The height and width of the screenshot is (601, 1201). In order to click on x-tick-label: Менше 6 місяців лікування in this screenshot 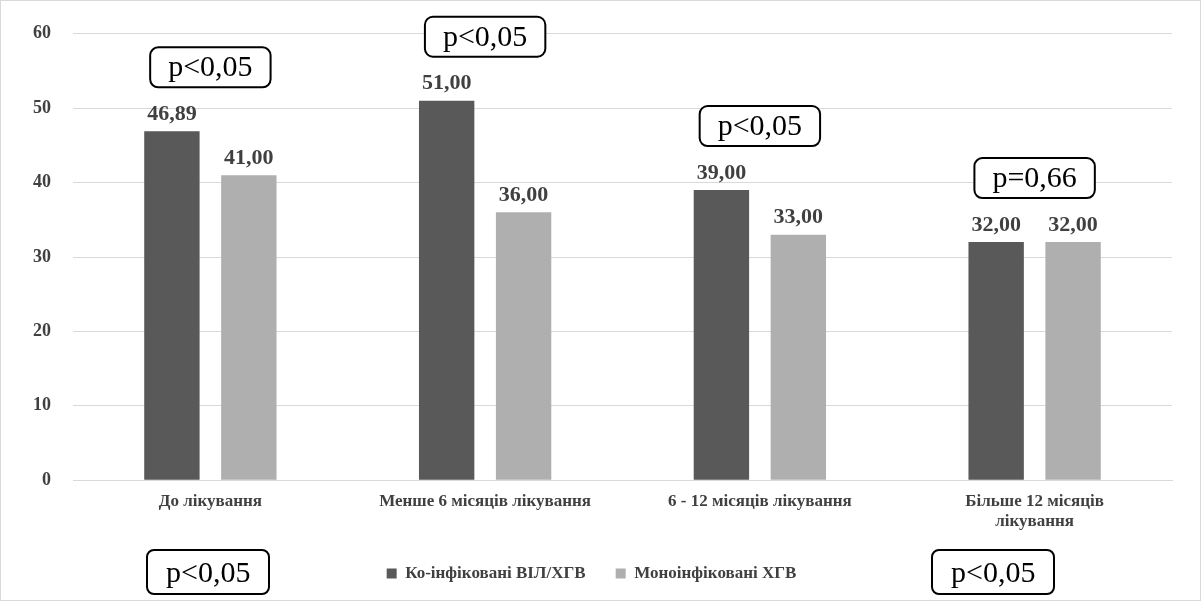, I will do `click(485, 500)`.